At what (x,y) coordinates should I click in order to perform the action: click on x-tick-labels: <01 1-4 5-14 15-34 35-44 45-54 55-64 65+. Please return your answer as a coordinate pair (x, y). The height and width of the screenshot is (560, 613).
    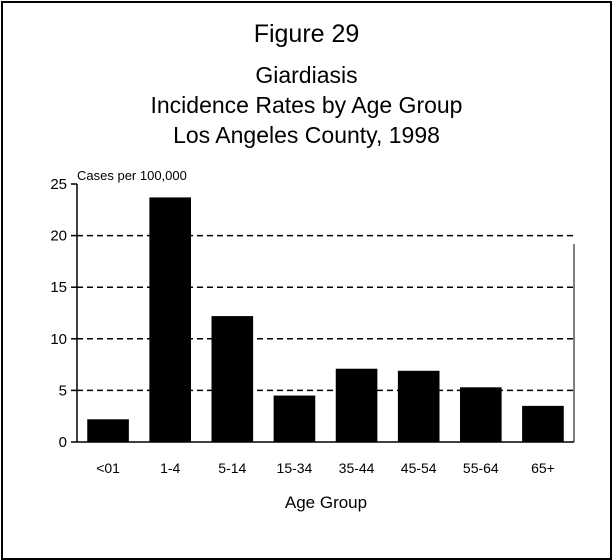
    Looking at the image, I should click on (325, 468).